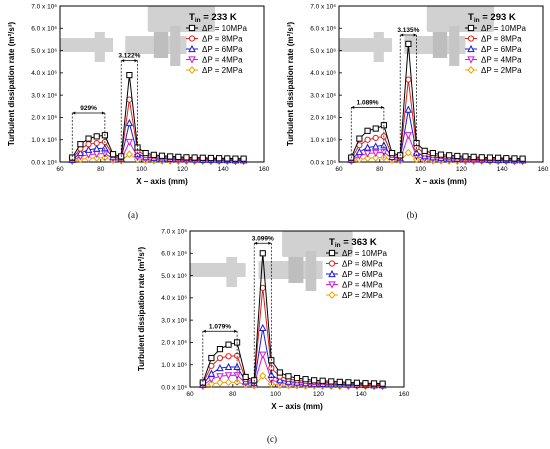 The height and width of the screenshot is (449, 550). What do you see at coordinates (129, 56) in the screenshot?
I see `annotation-label: 3.122%` at bounding box center [129, 56].